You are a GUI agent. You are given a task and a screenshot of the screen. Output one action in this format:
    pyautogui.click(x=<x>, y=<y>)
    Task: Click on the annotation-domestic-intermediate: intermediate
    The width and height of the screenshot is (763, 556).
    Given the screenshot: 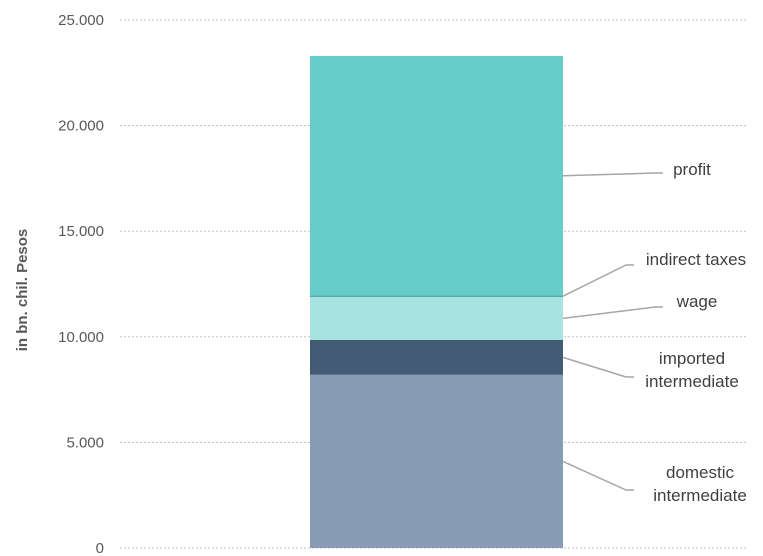 What is the action you would take?
    pyautogui.click(x=700, y=495)
    